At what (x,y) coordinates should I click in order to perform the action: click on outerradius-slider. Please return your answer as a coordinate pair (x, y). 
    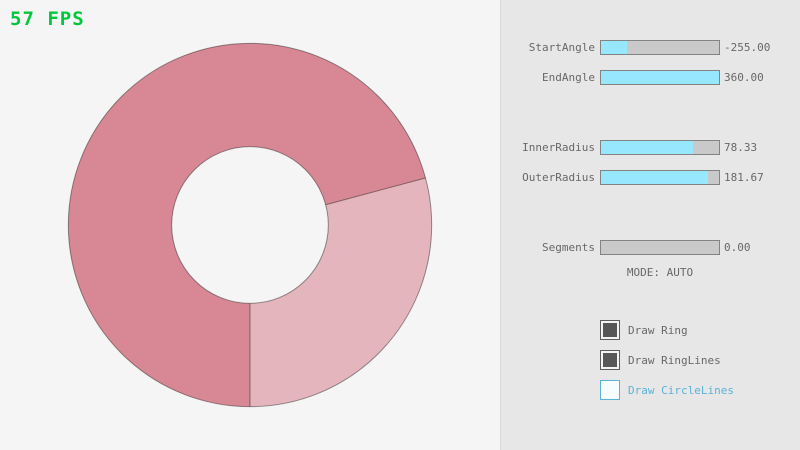
    Looking at the image, I should click on (660, 177).